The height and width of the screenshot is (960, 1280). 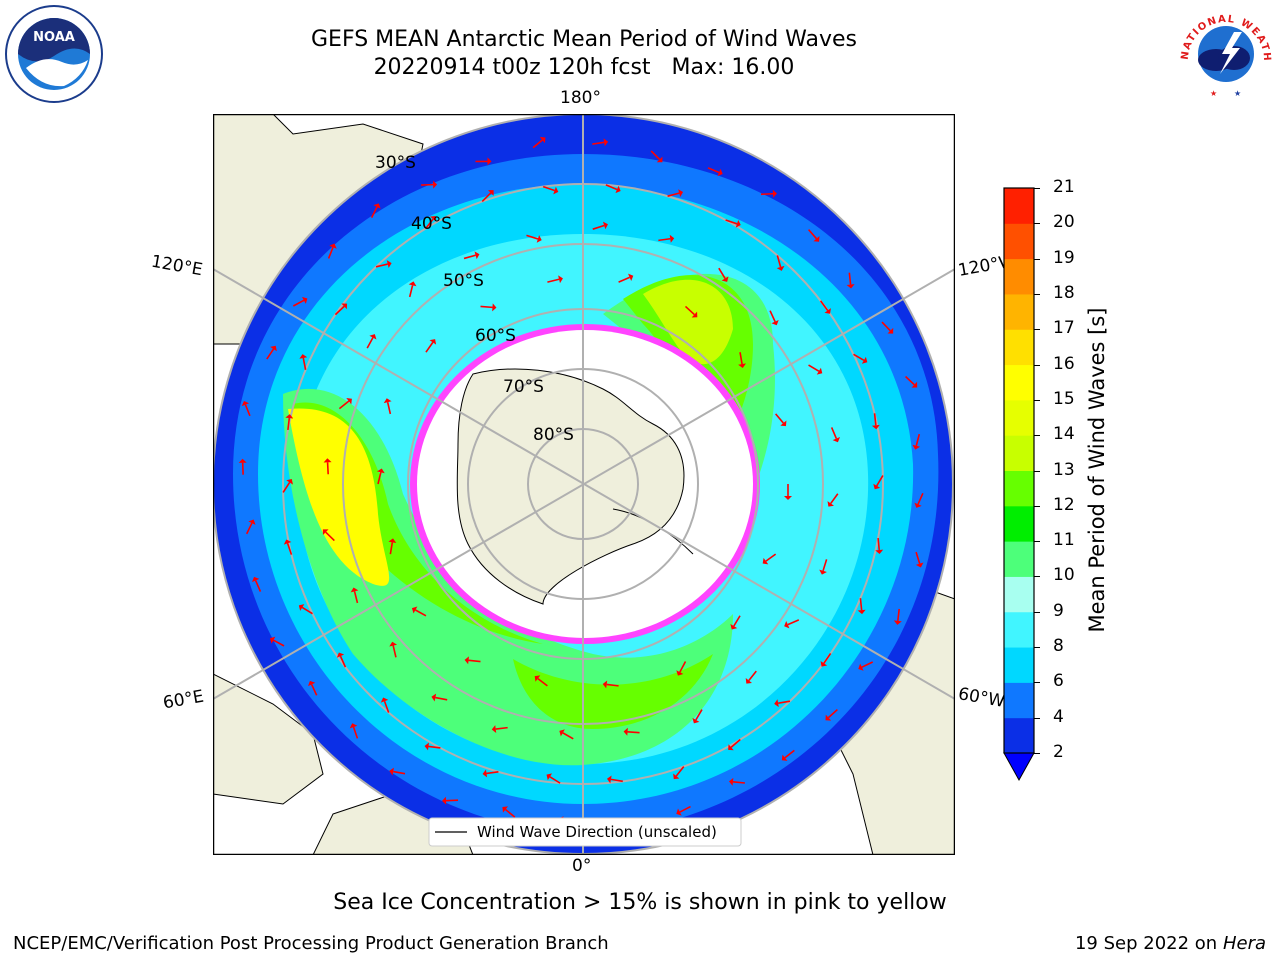 I want to click on colorbar-tick-label: 14, so click(x=1064, y=434).